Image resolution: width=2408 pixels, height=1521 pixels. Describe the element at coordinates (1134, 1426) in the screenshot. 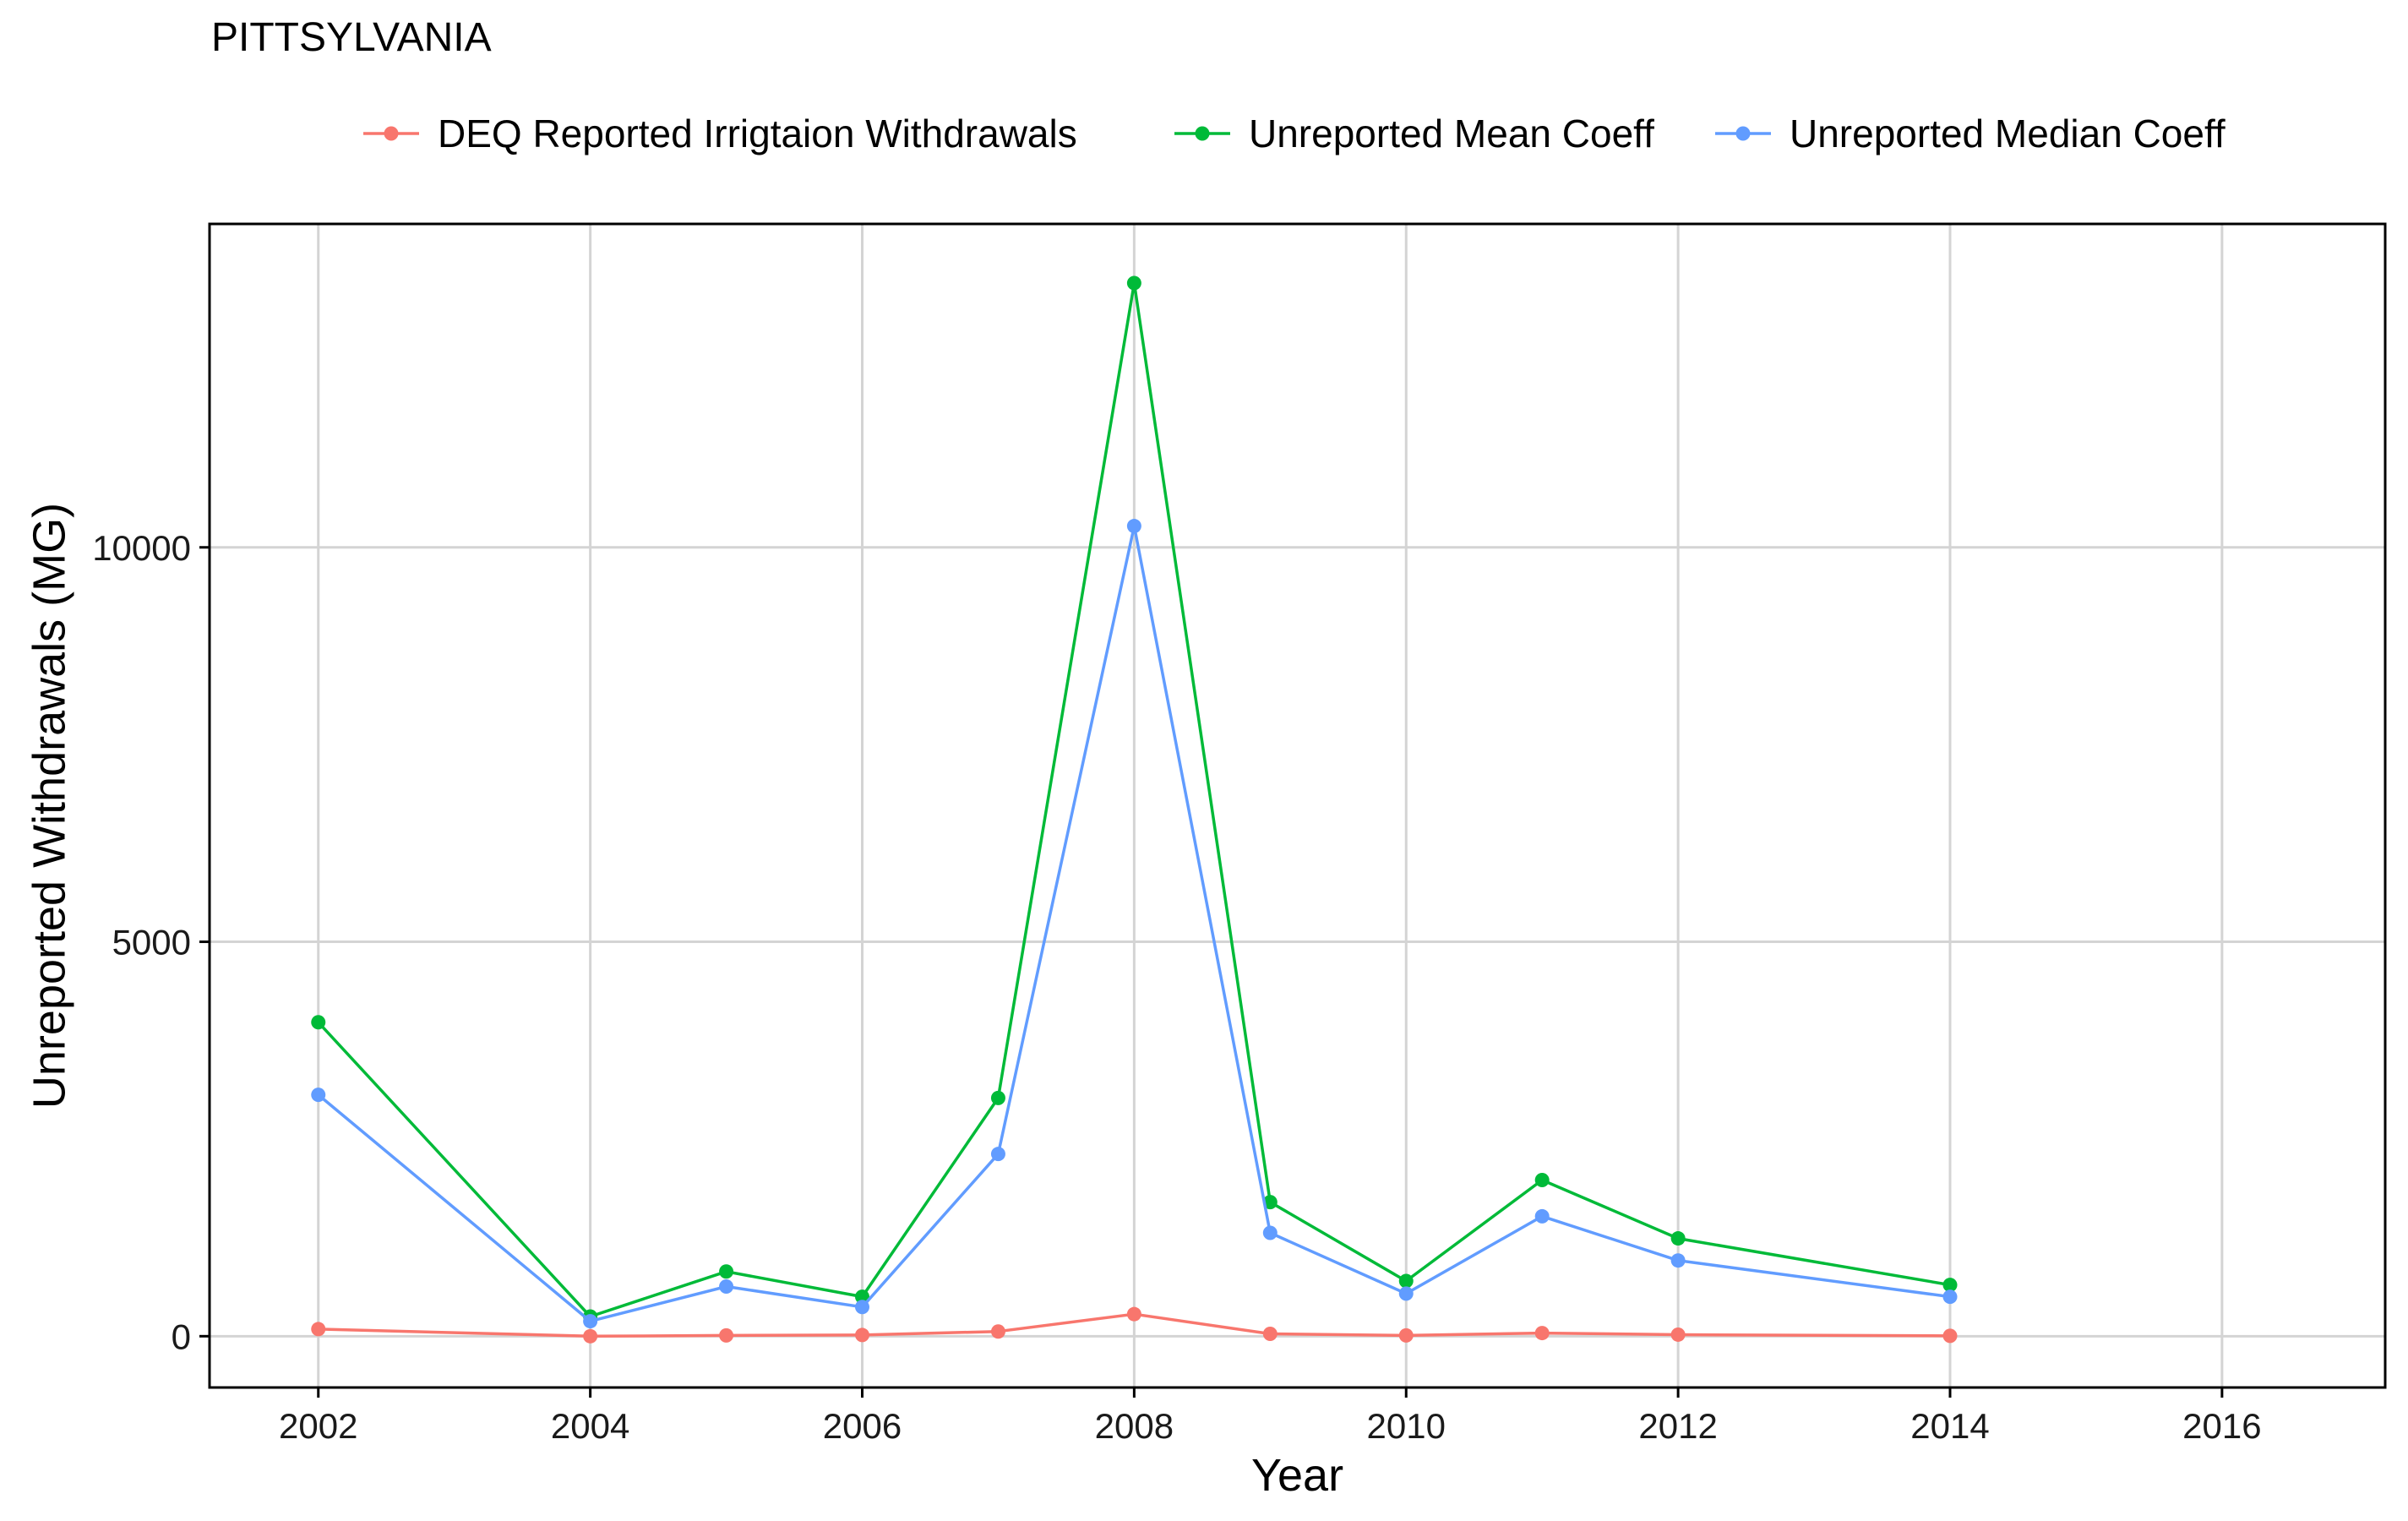

I see `x-tick-label: 2008` at that location.